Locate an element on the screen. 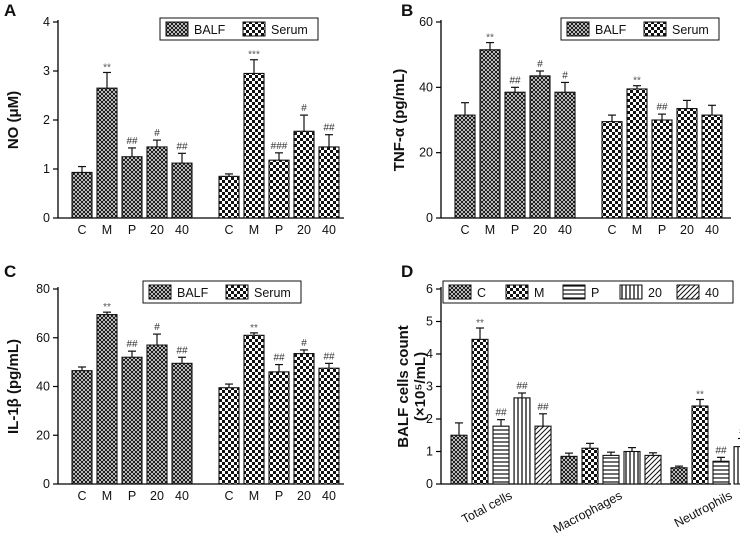 This screenshot has height=553, width=740. y-axis-label: IL-1β (pg/mL) is located at coordinates (13, 386).